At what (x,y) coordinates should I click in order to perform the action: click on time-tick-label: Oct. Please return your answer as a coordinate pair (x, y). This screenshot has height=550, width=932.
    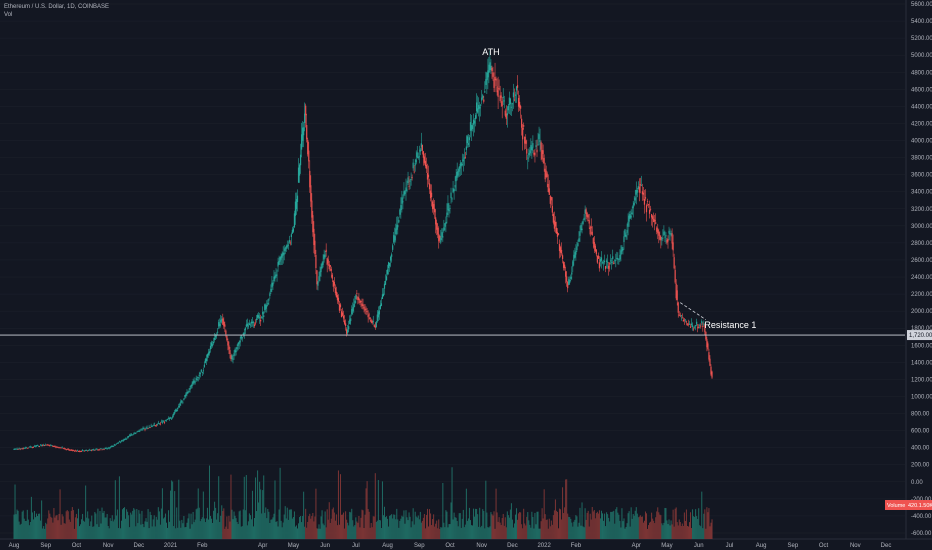
    Looking at the image, I should click on (77, 546).